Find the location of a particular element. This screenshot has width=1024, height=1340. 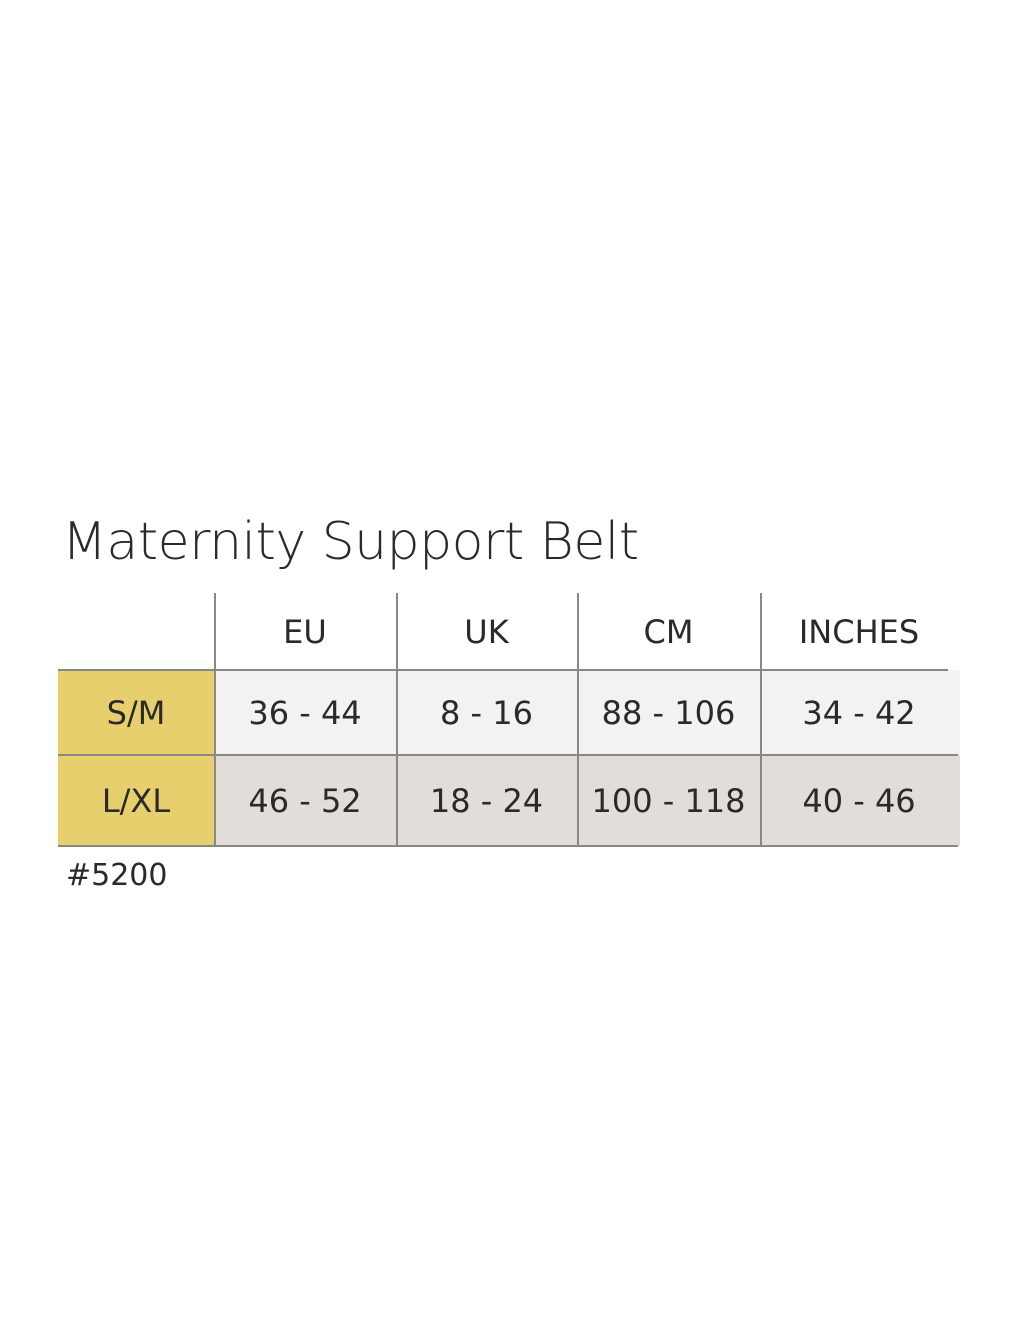

table-cell: 18 - 24 is located at coordinates (486, 800).